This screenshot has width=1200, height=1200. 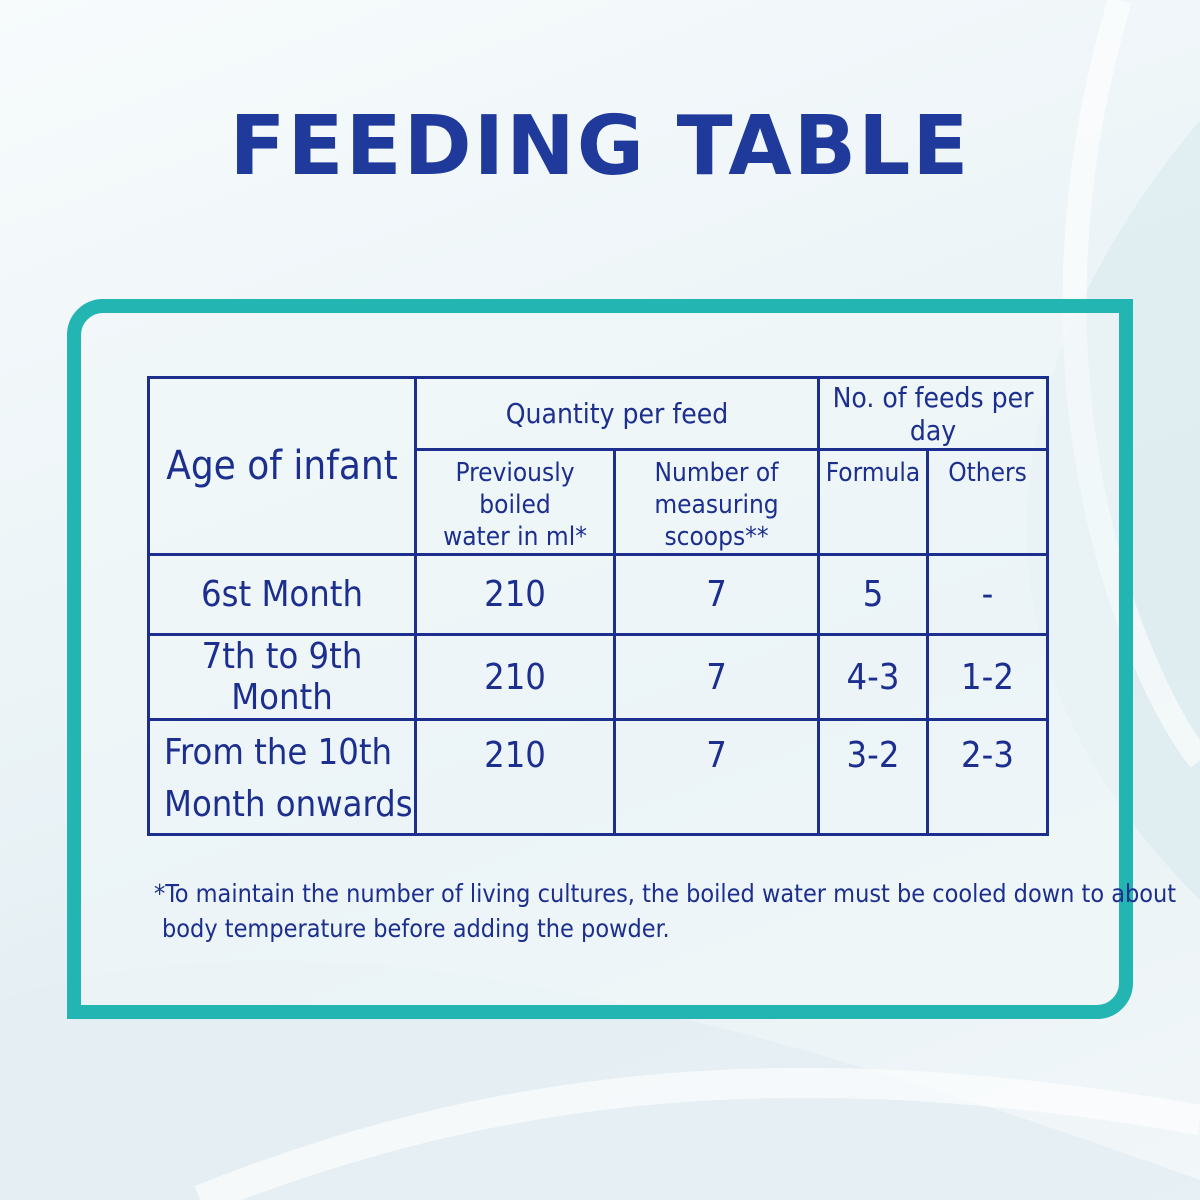 I want to click on water-header-line2: water in ml*, so click(x=515, y=537).